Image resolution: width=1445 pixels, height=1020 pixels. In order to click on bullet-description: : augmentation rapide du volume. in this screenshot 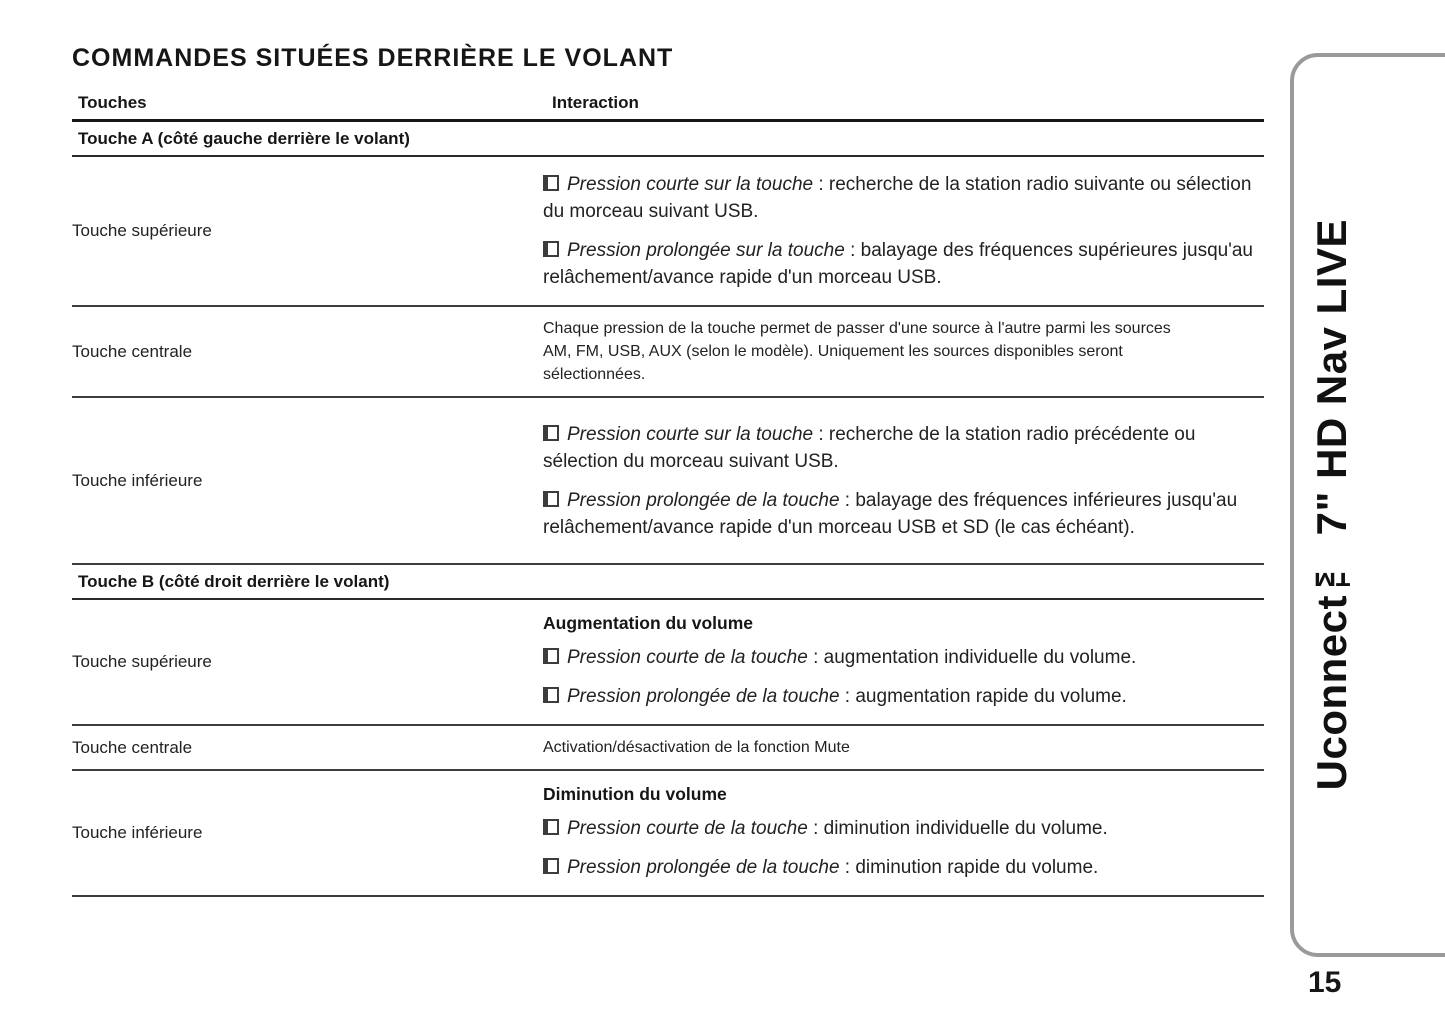, I will do `click(983, 696)`.